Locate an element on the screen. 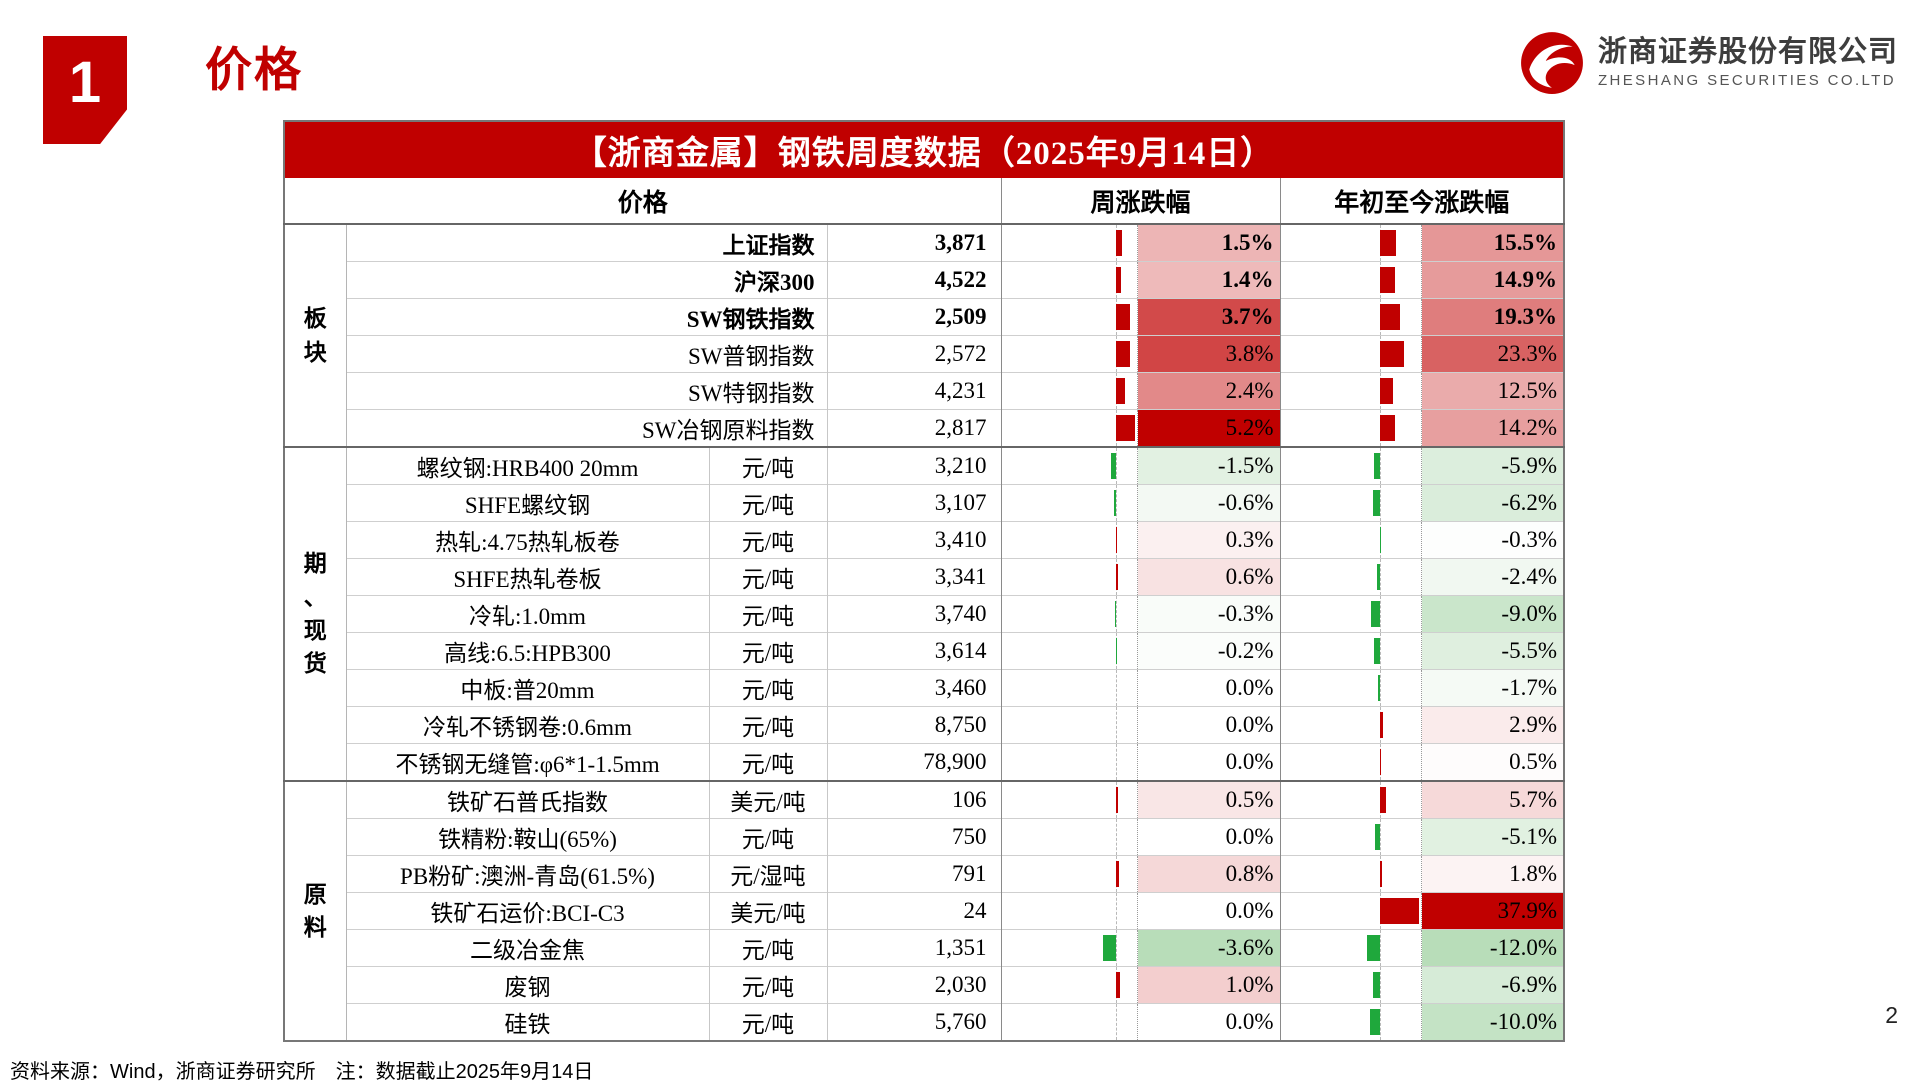 This screenshot has height=1086, width=1920. header-ytd-change: 年初至今涨跌幅 is located at coordinates (1422, 201).